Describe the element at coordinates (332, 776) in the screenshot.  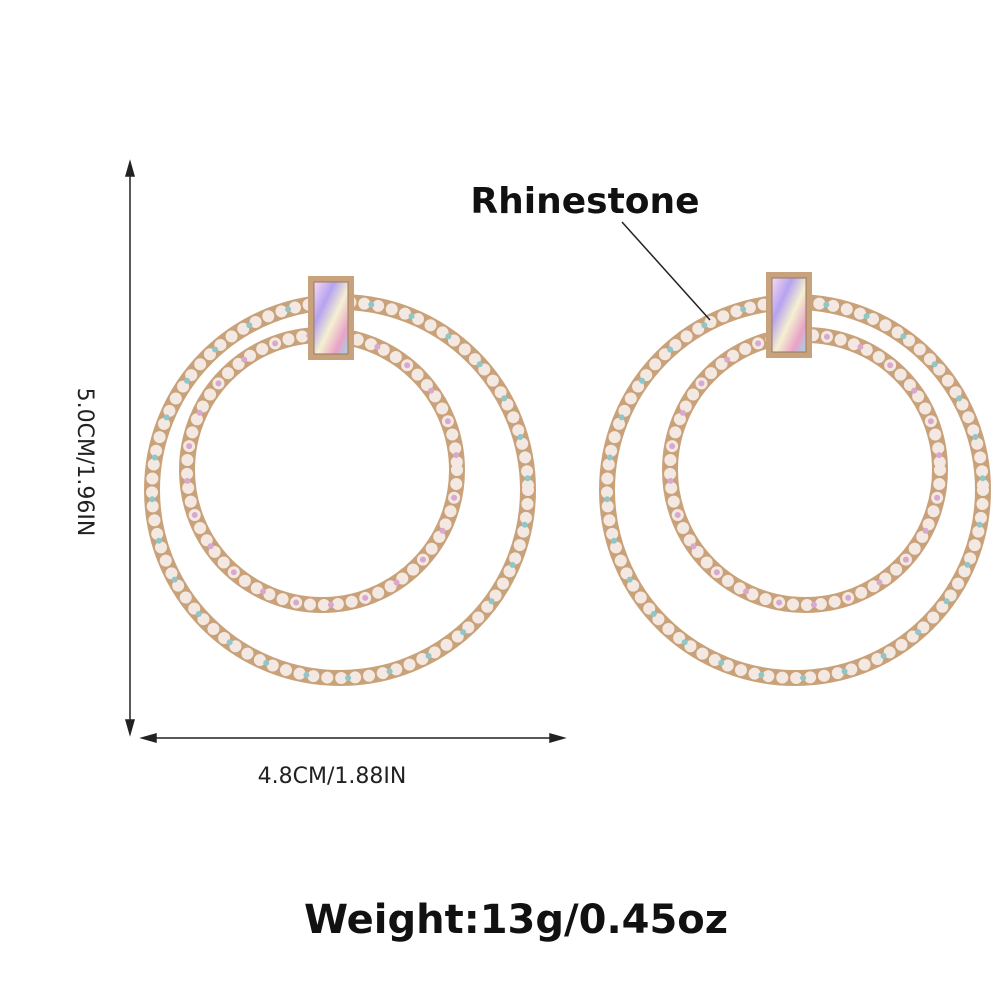
I see `width-label: 4.8CM/1.88IN` at that location.